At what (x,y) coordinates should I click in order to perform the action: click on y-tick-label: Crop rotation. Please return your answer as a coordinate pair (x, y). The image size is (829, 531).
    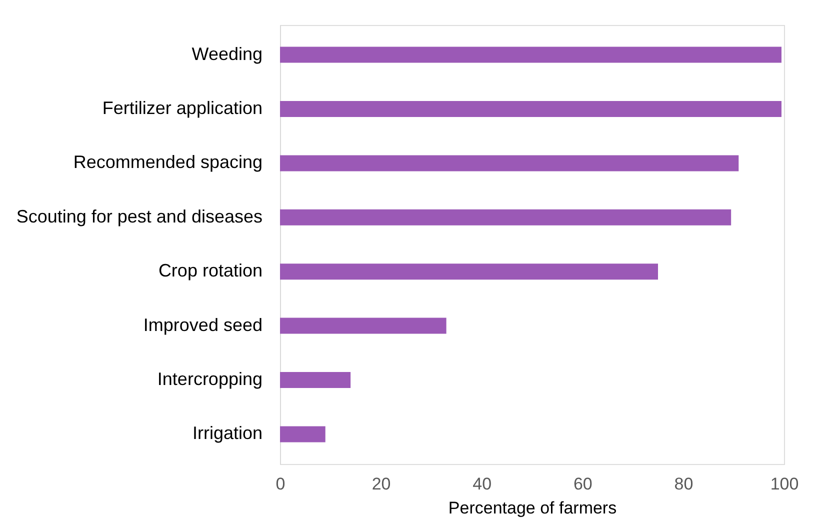
    Looking at the image, I should click on (210, 270).